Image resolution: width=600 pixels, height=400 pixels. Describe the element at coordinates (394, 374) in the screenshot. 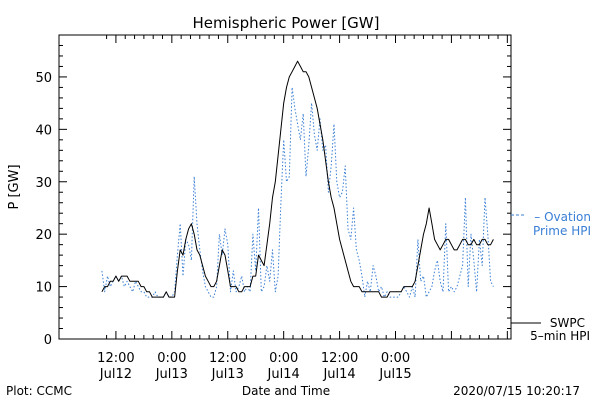

I see `x-tick-date-label: Jul15` at that location.